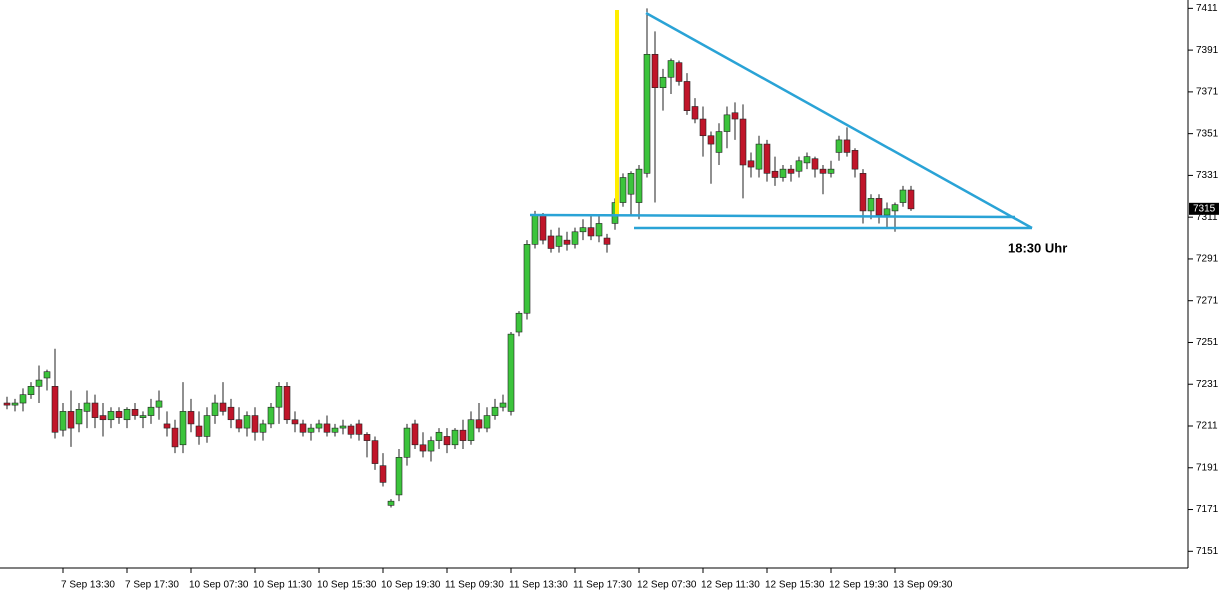 This screenshot has width=1224, height=612. What do you see at coordinates (1207, 259) in the screenshot?
I see `y-tick-label: 7291` at bounding box center [1207, 259].